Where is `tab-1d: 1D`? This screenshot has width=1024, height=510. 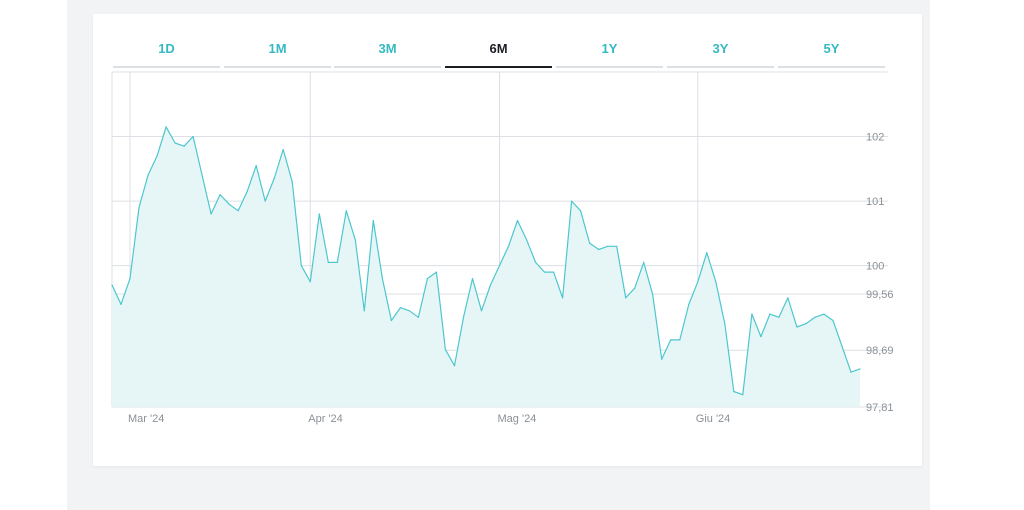
tab-1d: 1D is located at coordinates (166, 52).